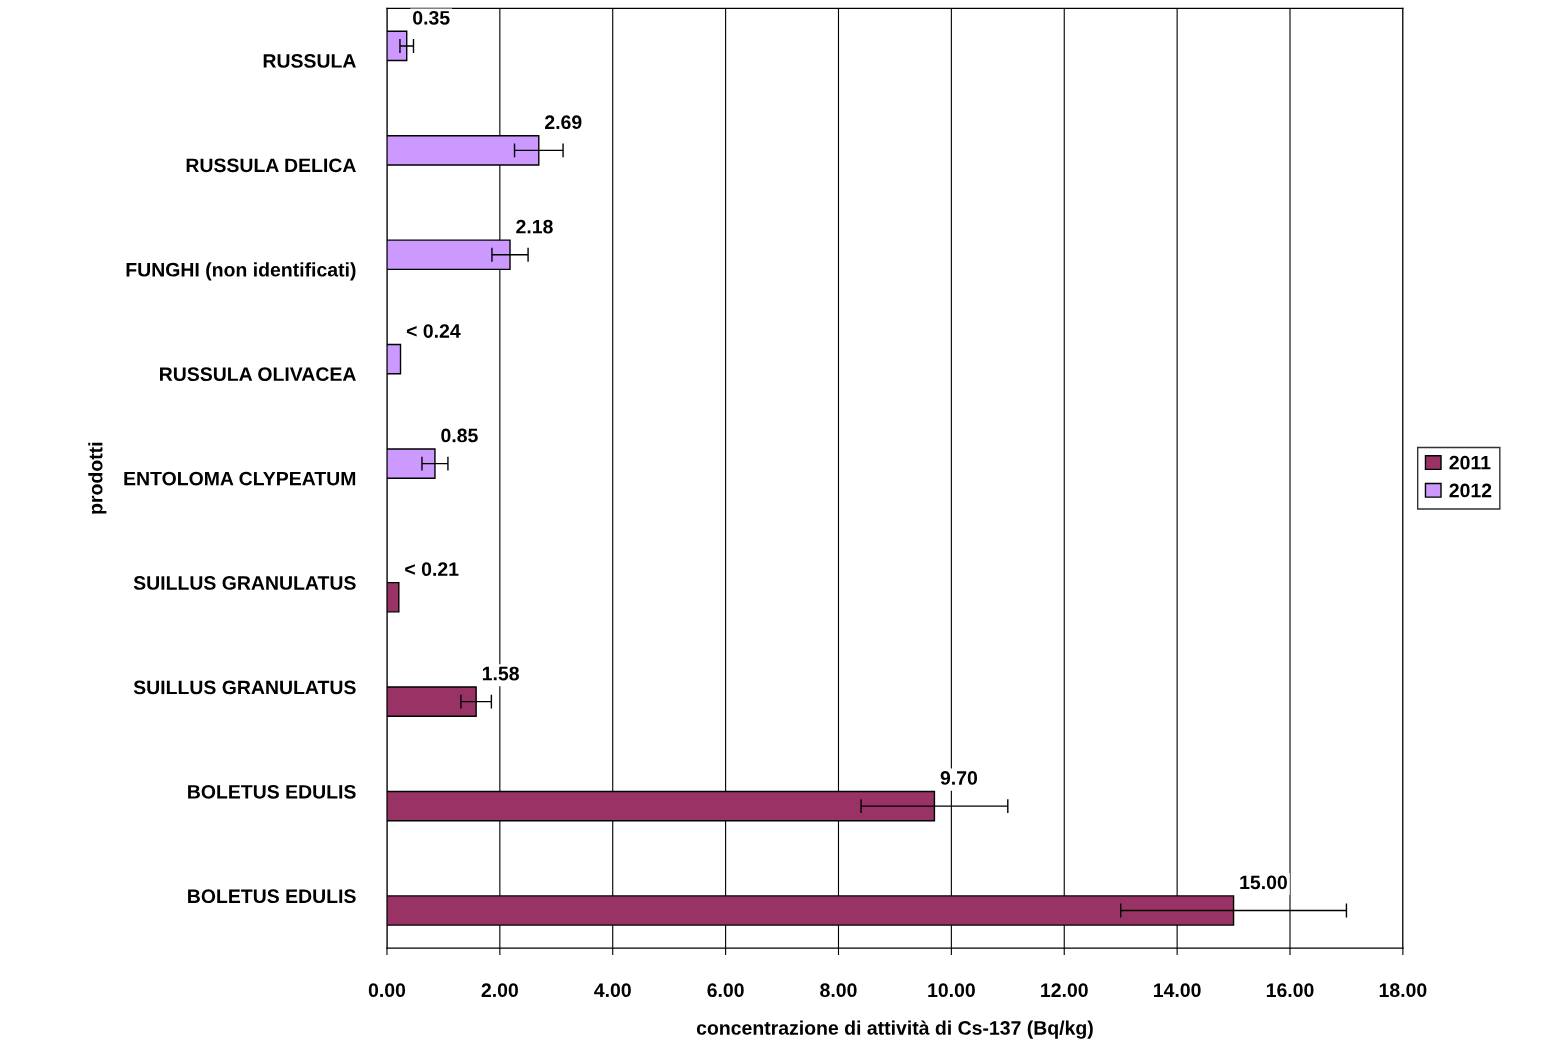 This screenshot has width=1551, height=1043. What do you see at coordinates (459, 435) in the screenshot?
I see `data-label: 0.85` at bounding box center [459, 435].